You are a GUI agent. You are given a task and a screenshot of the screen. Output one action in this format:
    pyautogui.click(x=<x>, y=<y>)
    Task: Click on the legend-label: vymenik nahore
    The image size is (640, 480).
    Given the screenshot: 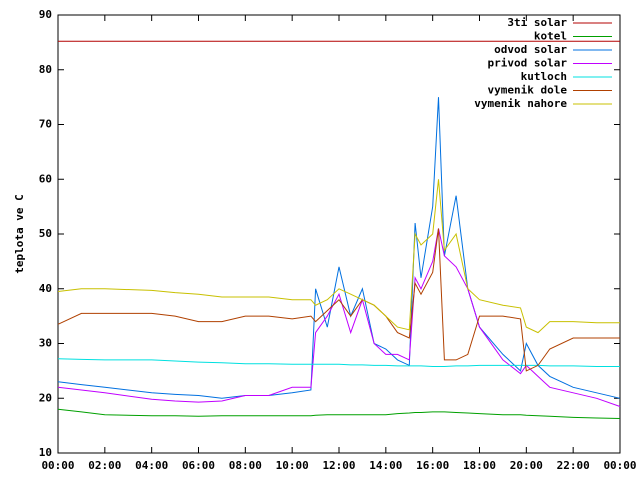 What is the action you would take?
    pyautogui.click(x=520, y=103)
    